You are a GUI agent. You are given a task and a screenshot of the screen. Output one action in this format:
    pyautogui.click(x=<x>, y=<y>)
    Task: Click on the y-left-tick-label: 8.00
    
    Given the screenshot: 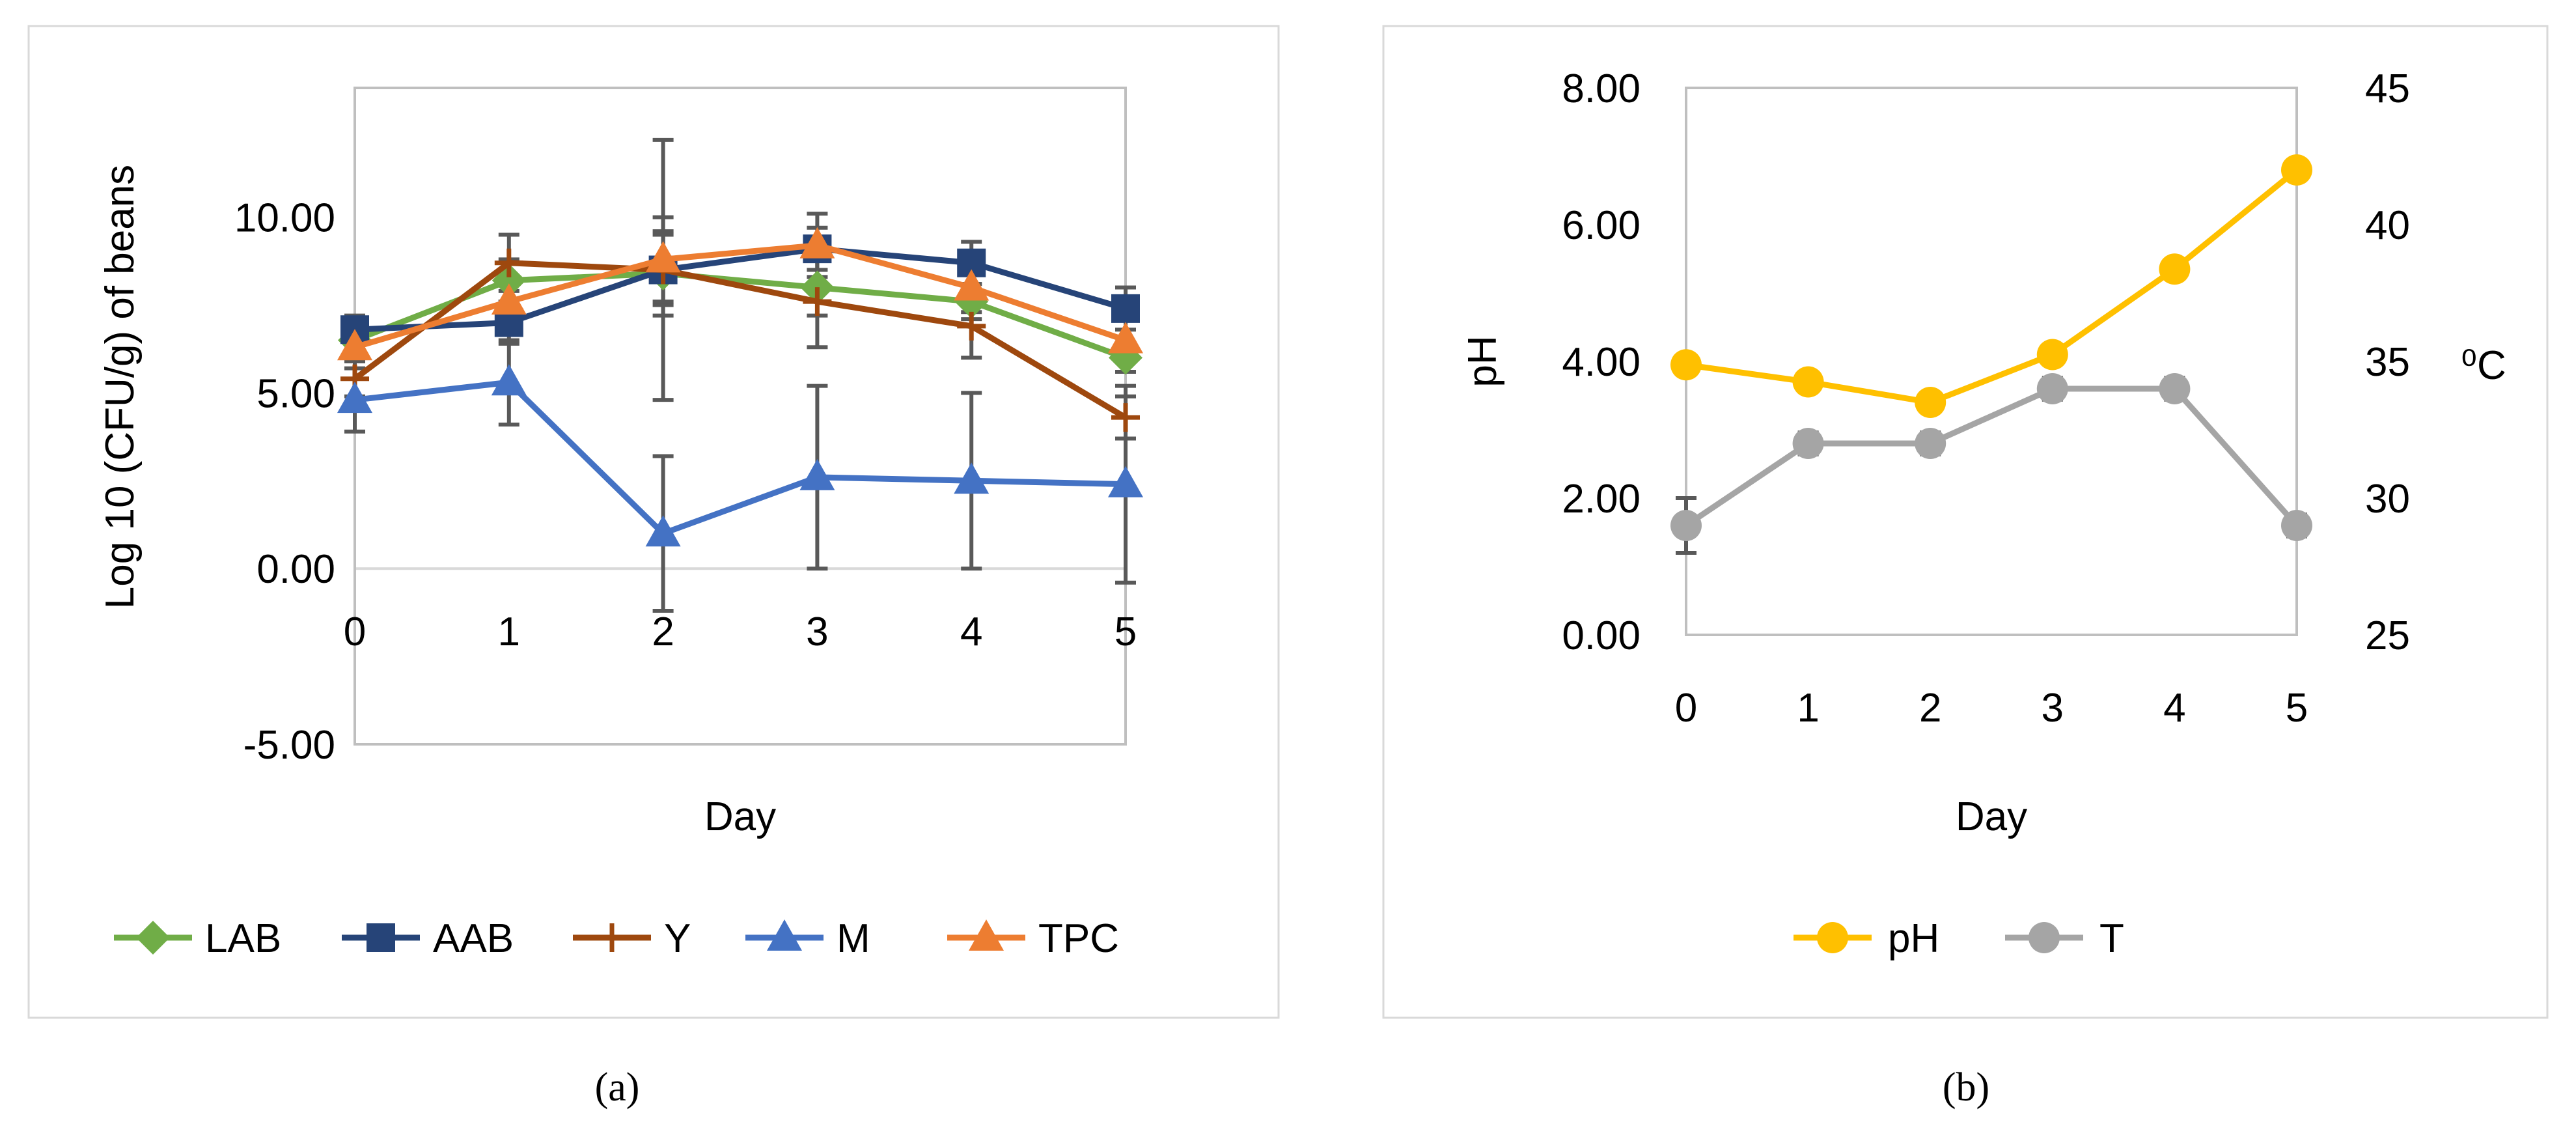 What is the action you would take?
    pyautogui.click(x=1601, y=88)
    